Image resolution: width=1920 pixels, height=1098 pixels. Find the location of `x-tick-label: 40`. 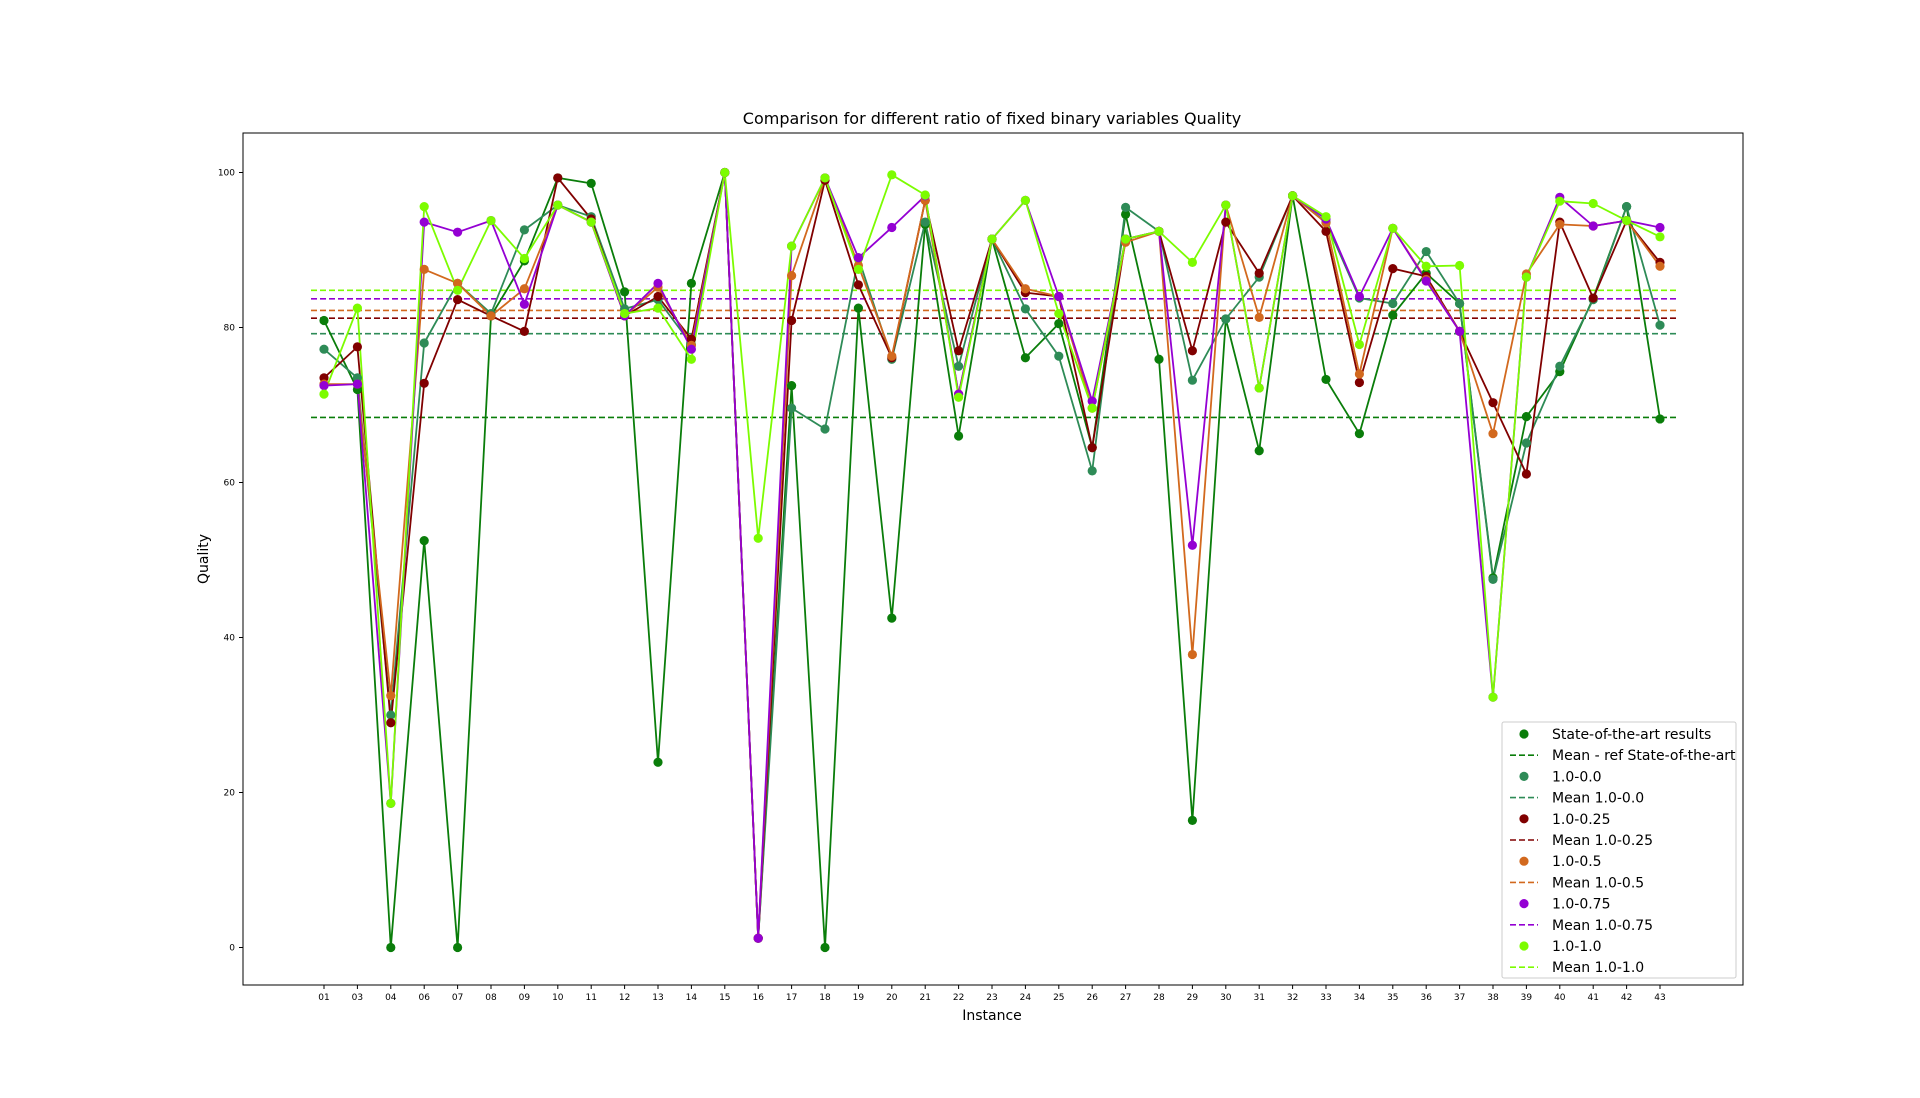

x-tick-label: 40 is located at coordinates (1560, 998).